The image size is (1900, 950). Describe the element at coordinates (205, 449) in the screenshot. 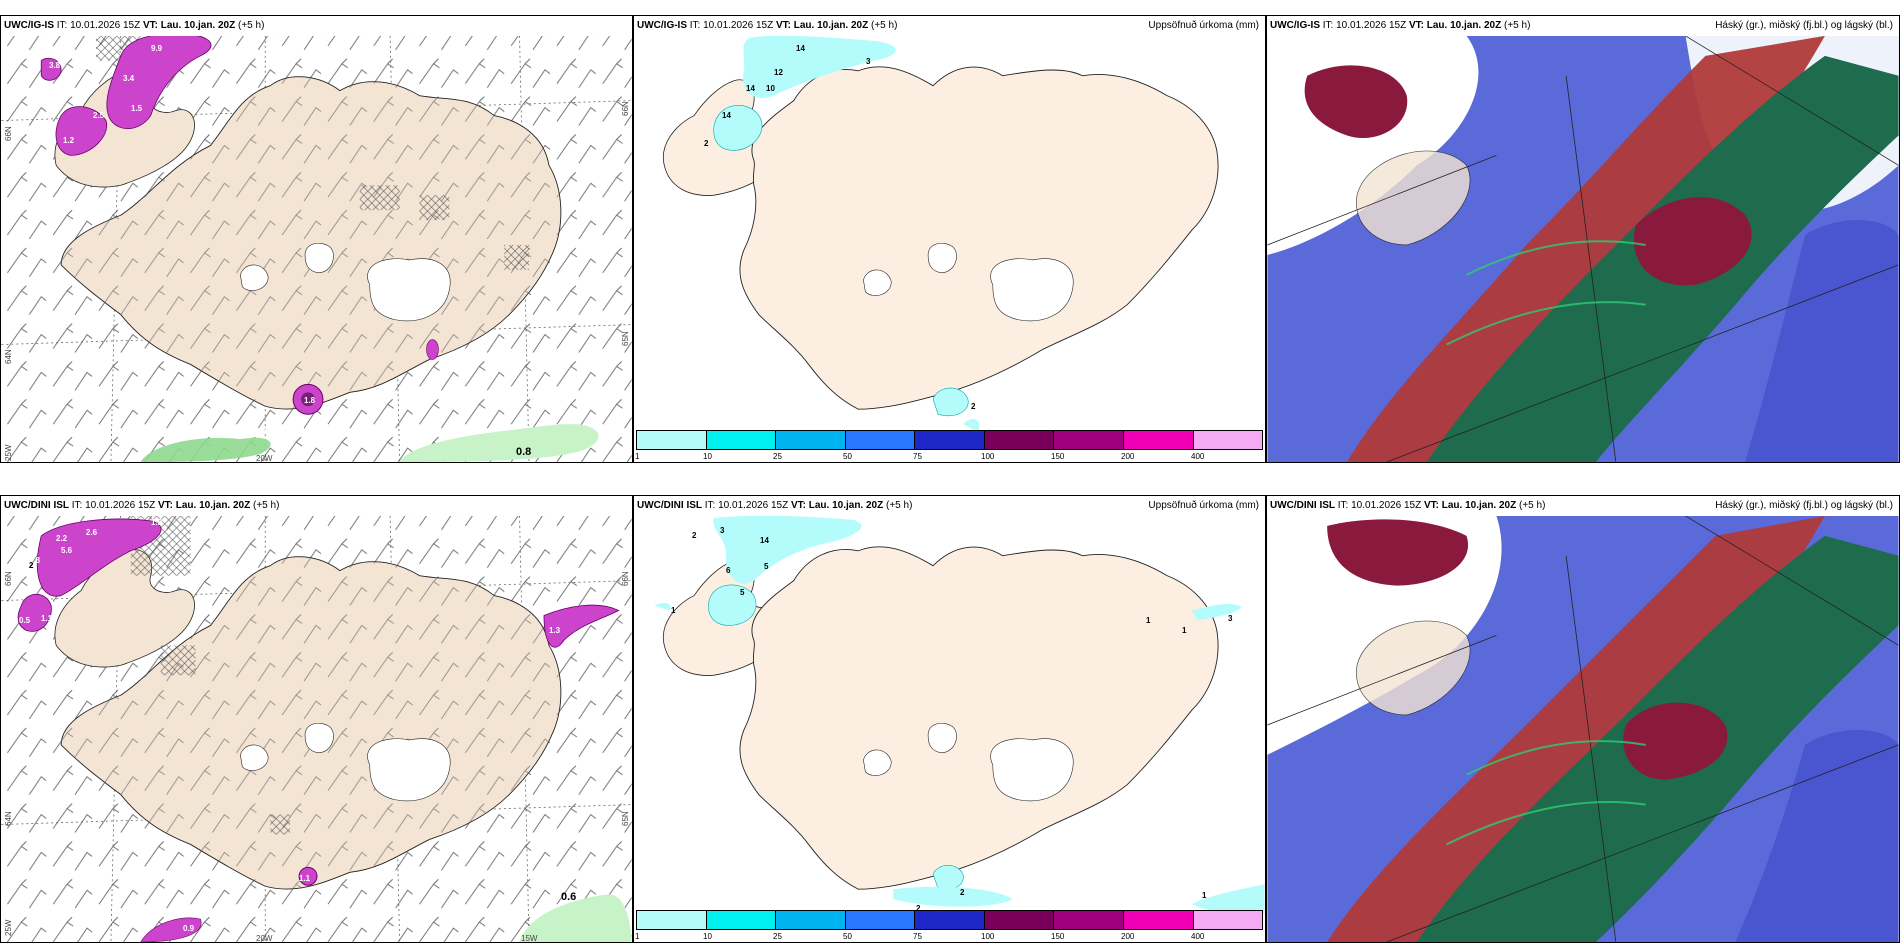

I see `precip-green-sw` at that location.